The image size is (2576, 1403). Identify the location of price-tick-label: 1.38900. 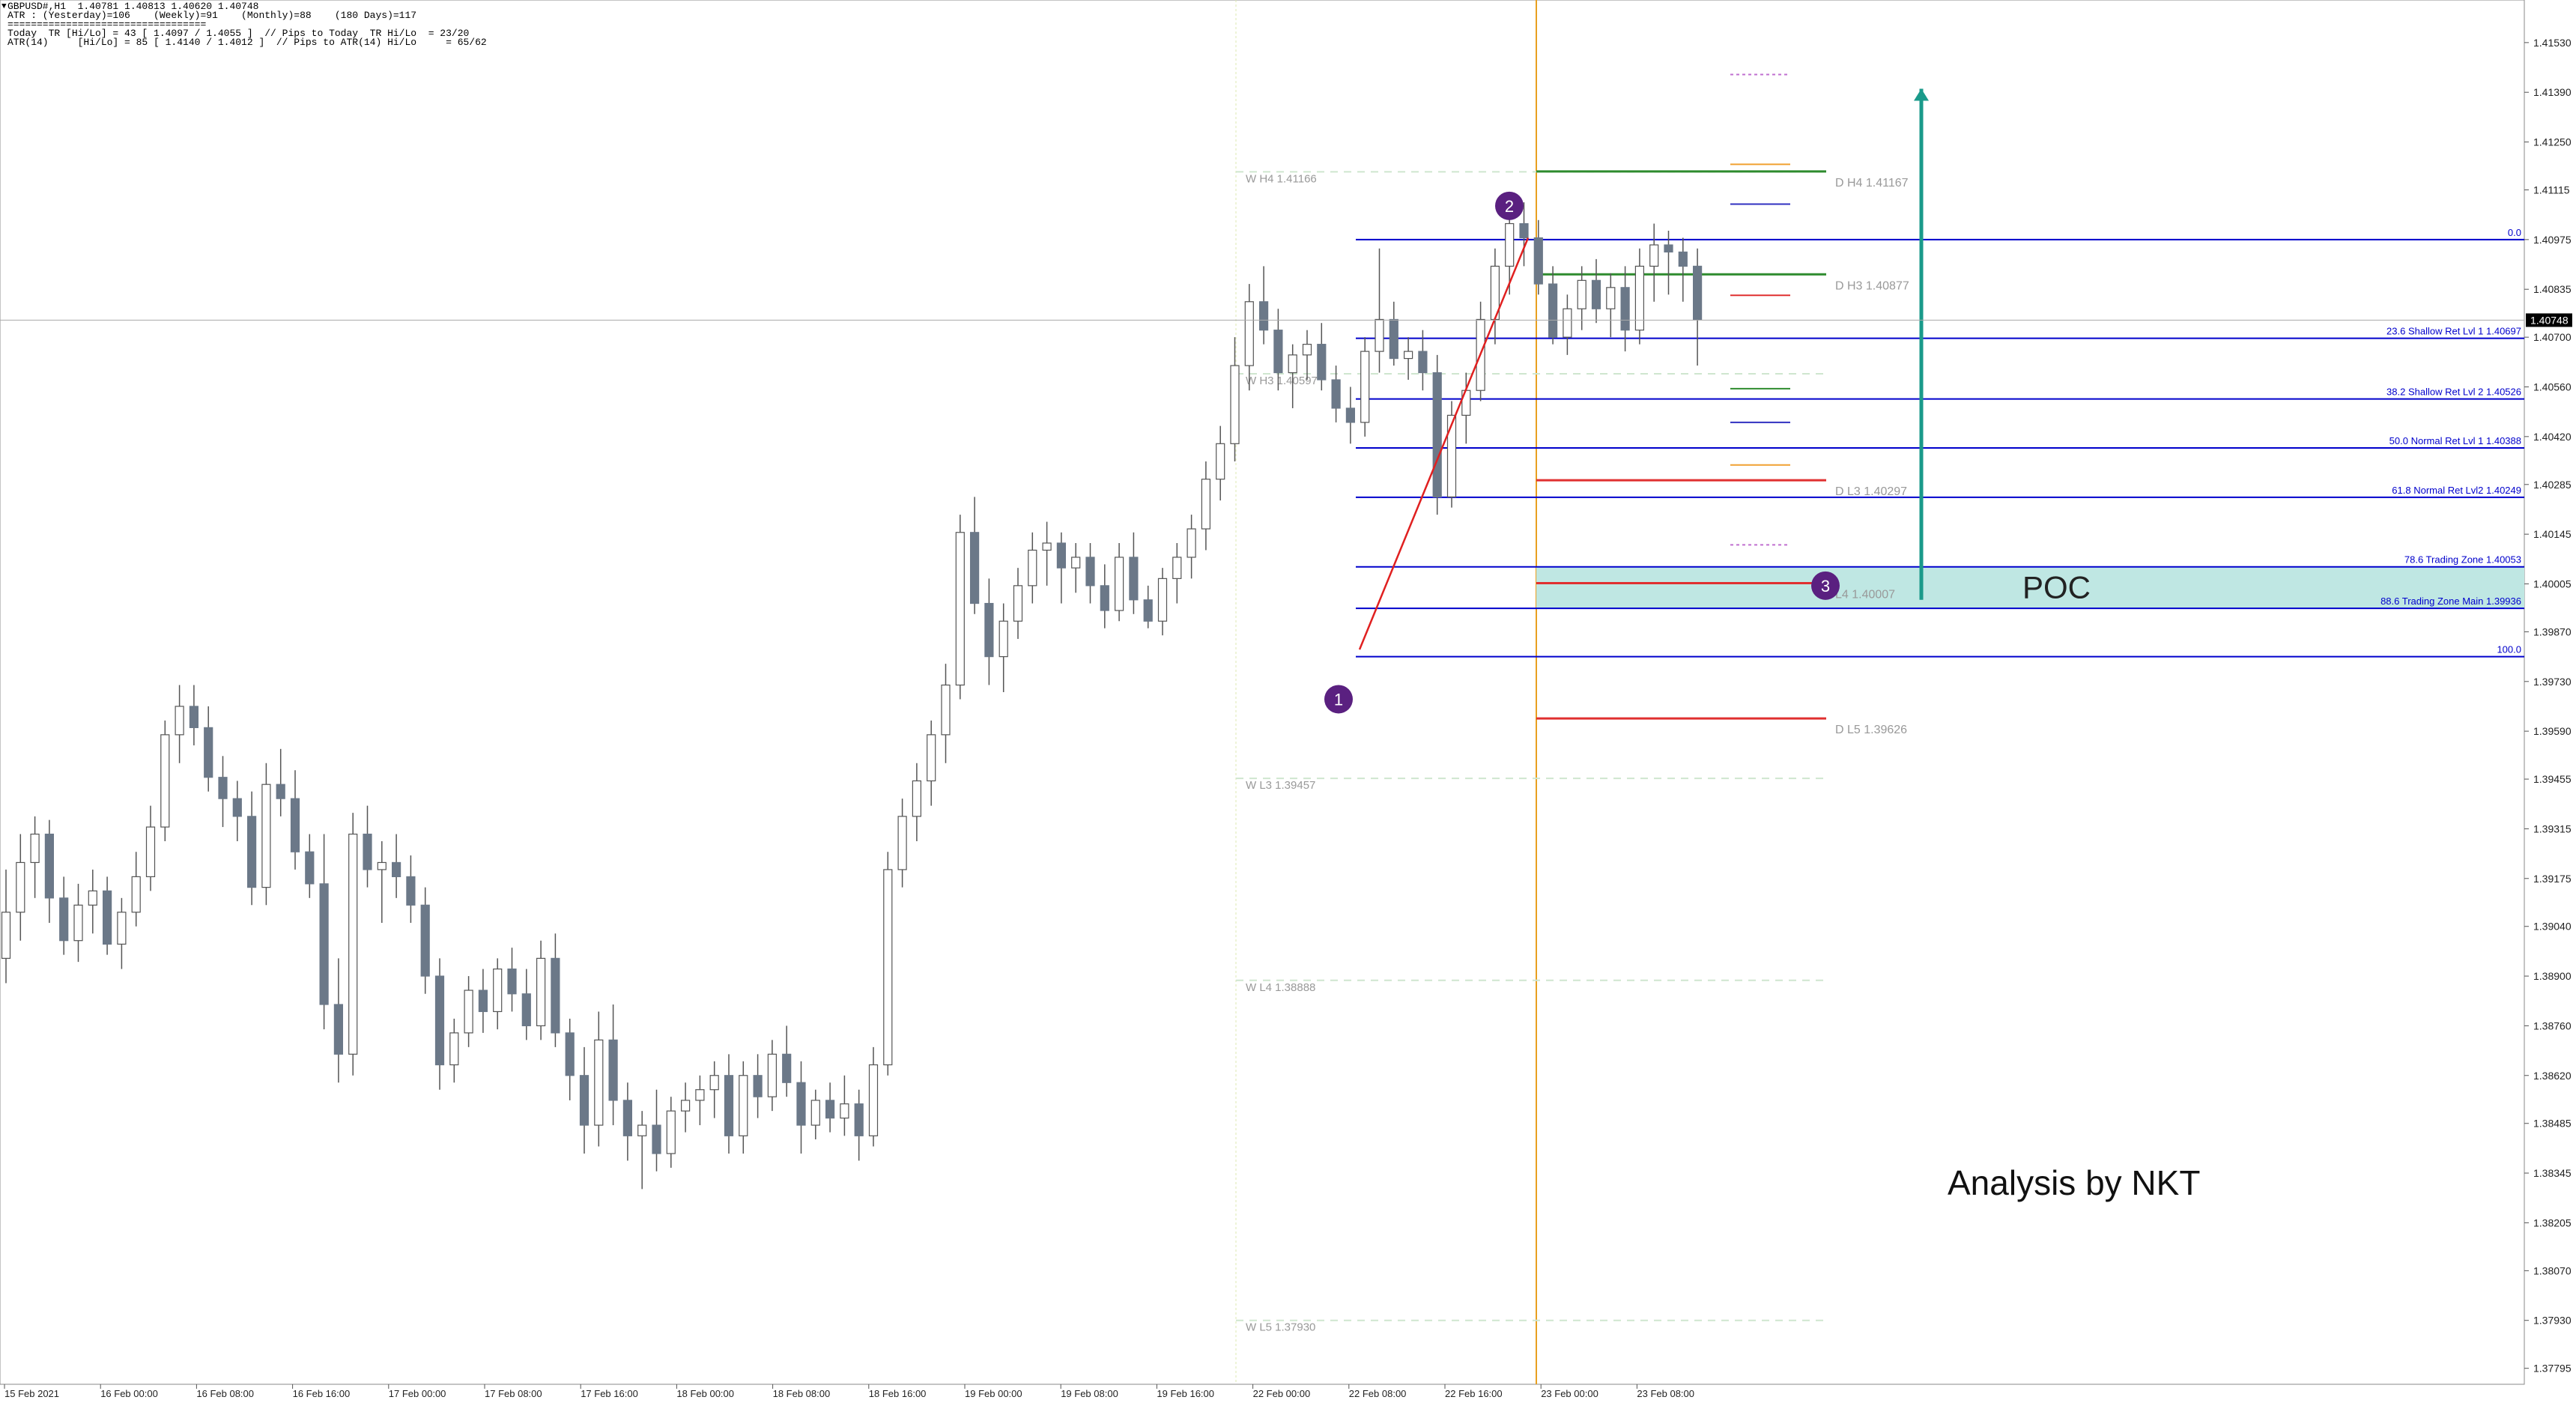
(2552, 976).